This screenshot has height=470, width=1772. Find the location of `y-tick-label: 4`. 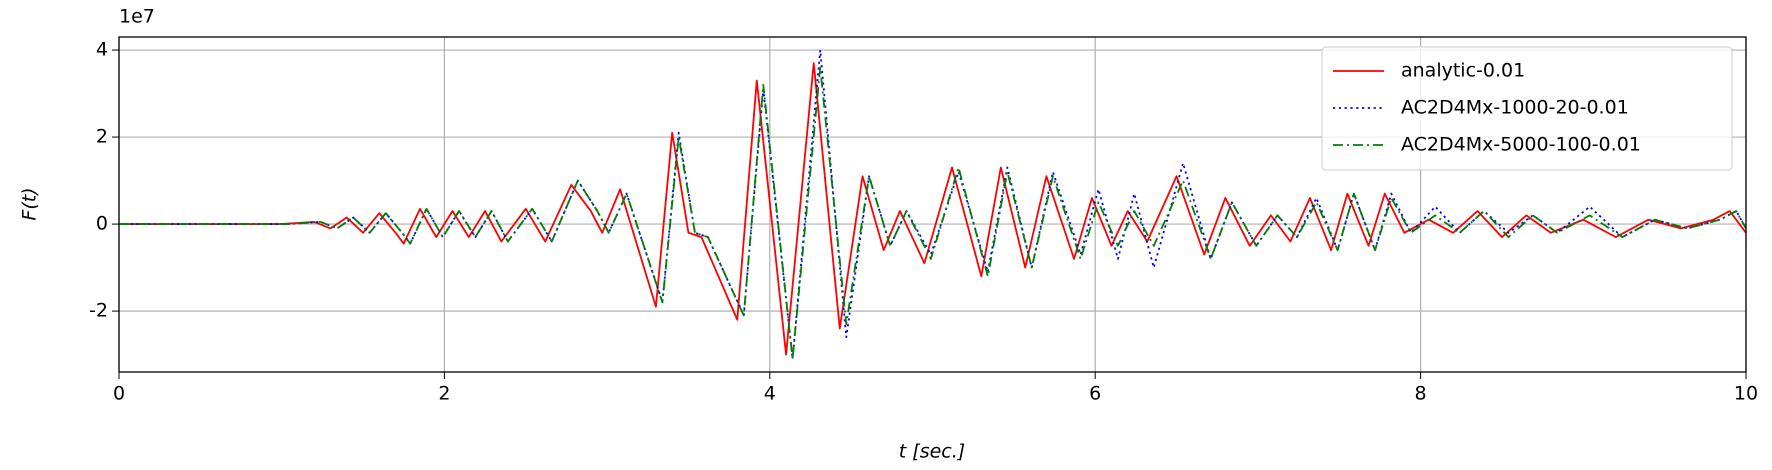

y-tick-label: 4 is located at coordinates (102, 50).